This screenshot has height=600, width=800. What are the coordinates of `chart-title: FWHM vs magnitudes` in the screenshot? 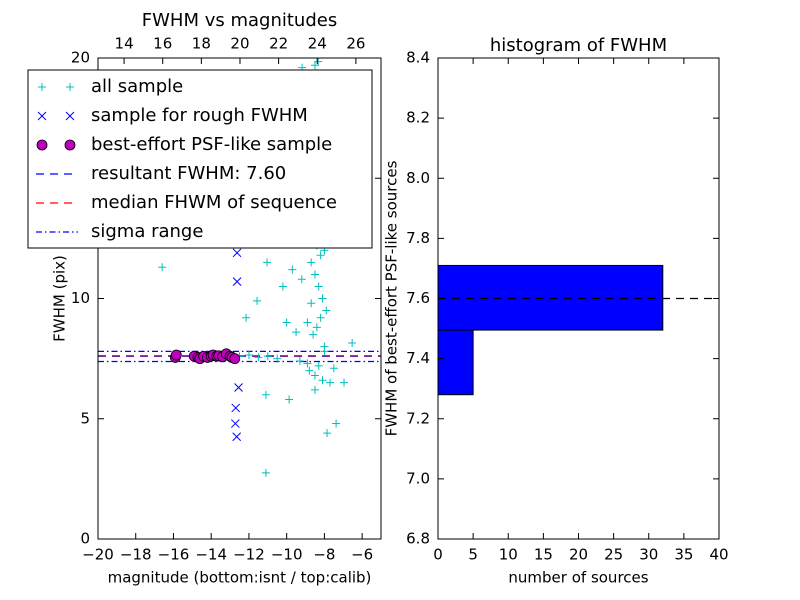 It's located at (239, 20).